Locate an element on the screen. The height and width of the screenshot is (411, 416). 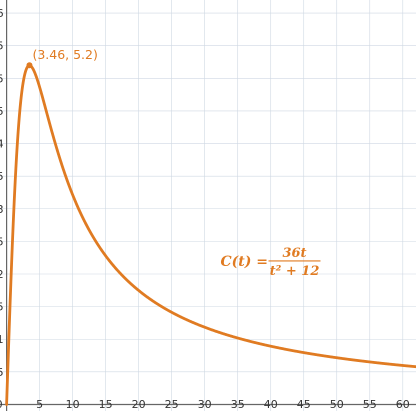
y-tick-label: 2 is located at coordinates (2, 274).